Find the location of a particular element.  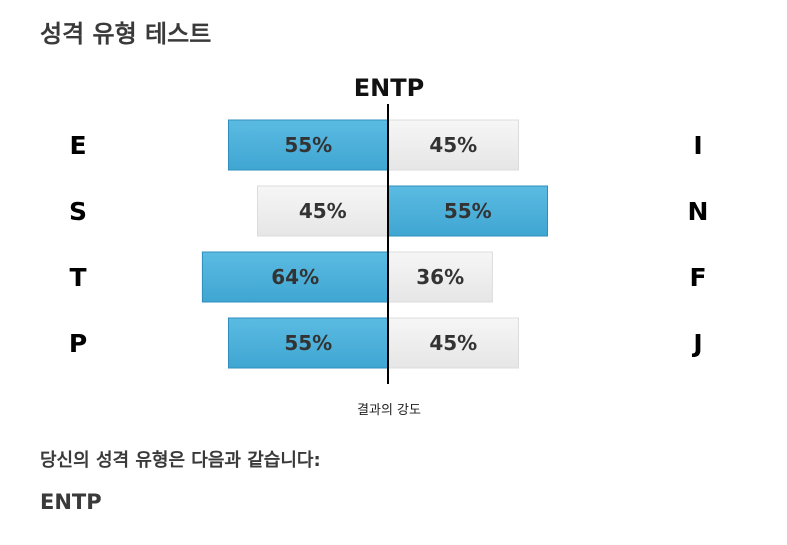

data-label-right: 55% is located at coordinates (468, 211).